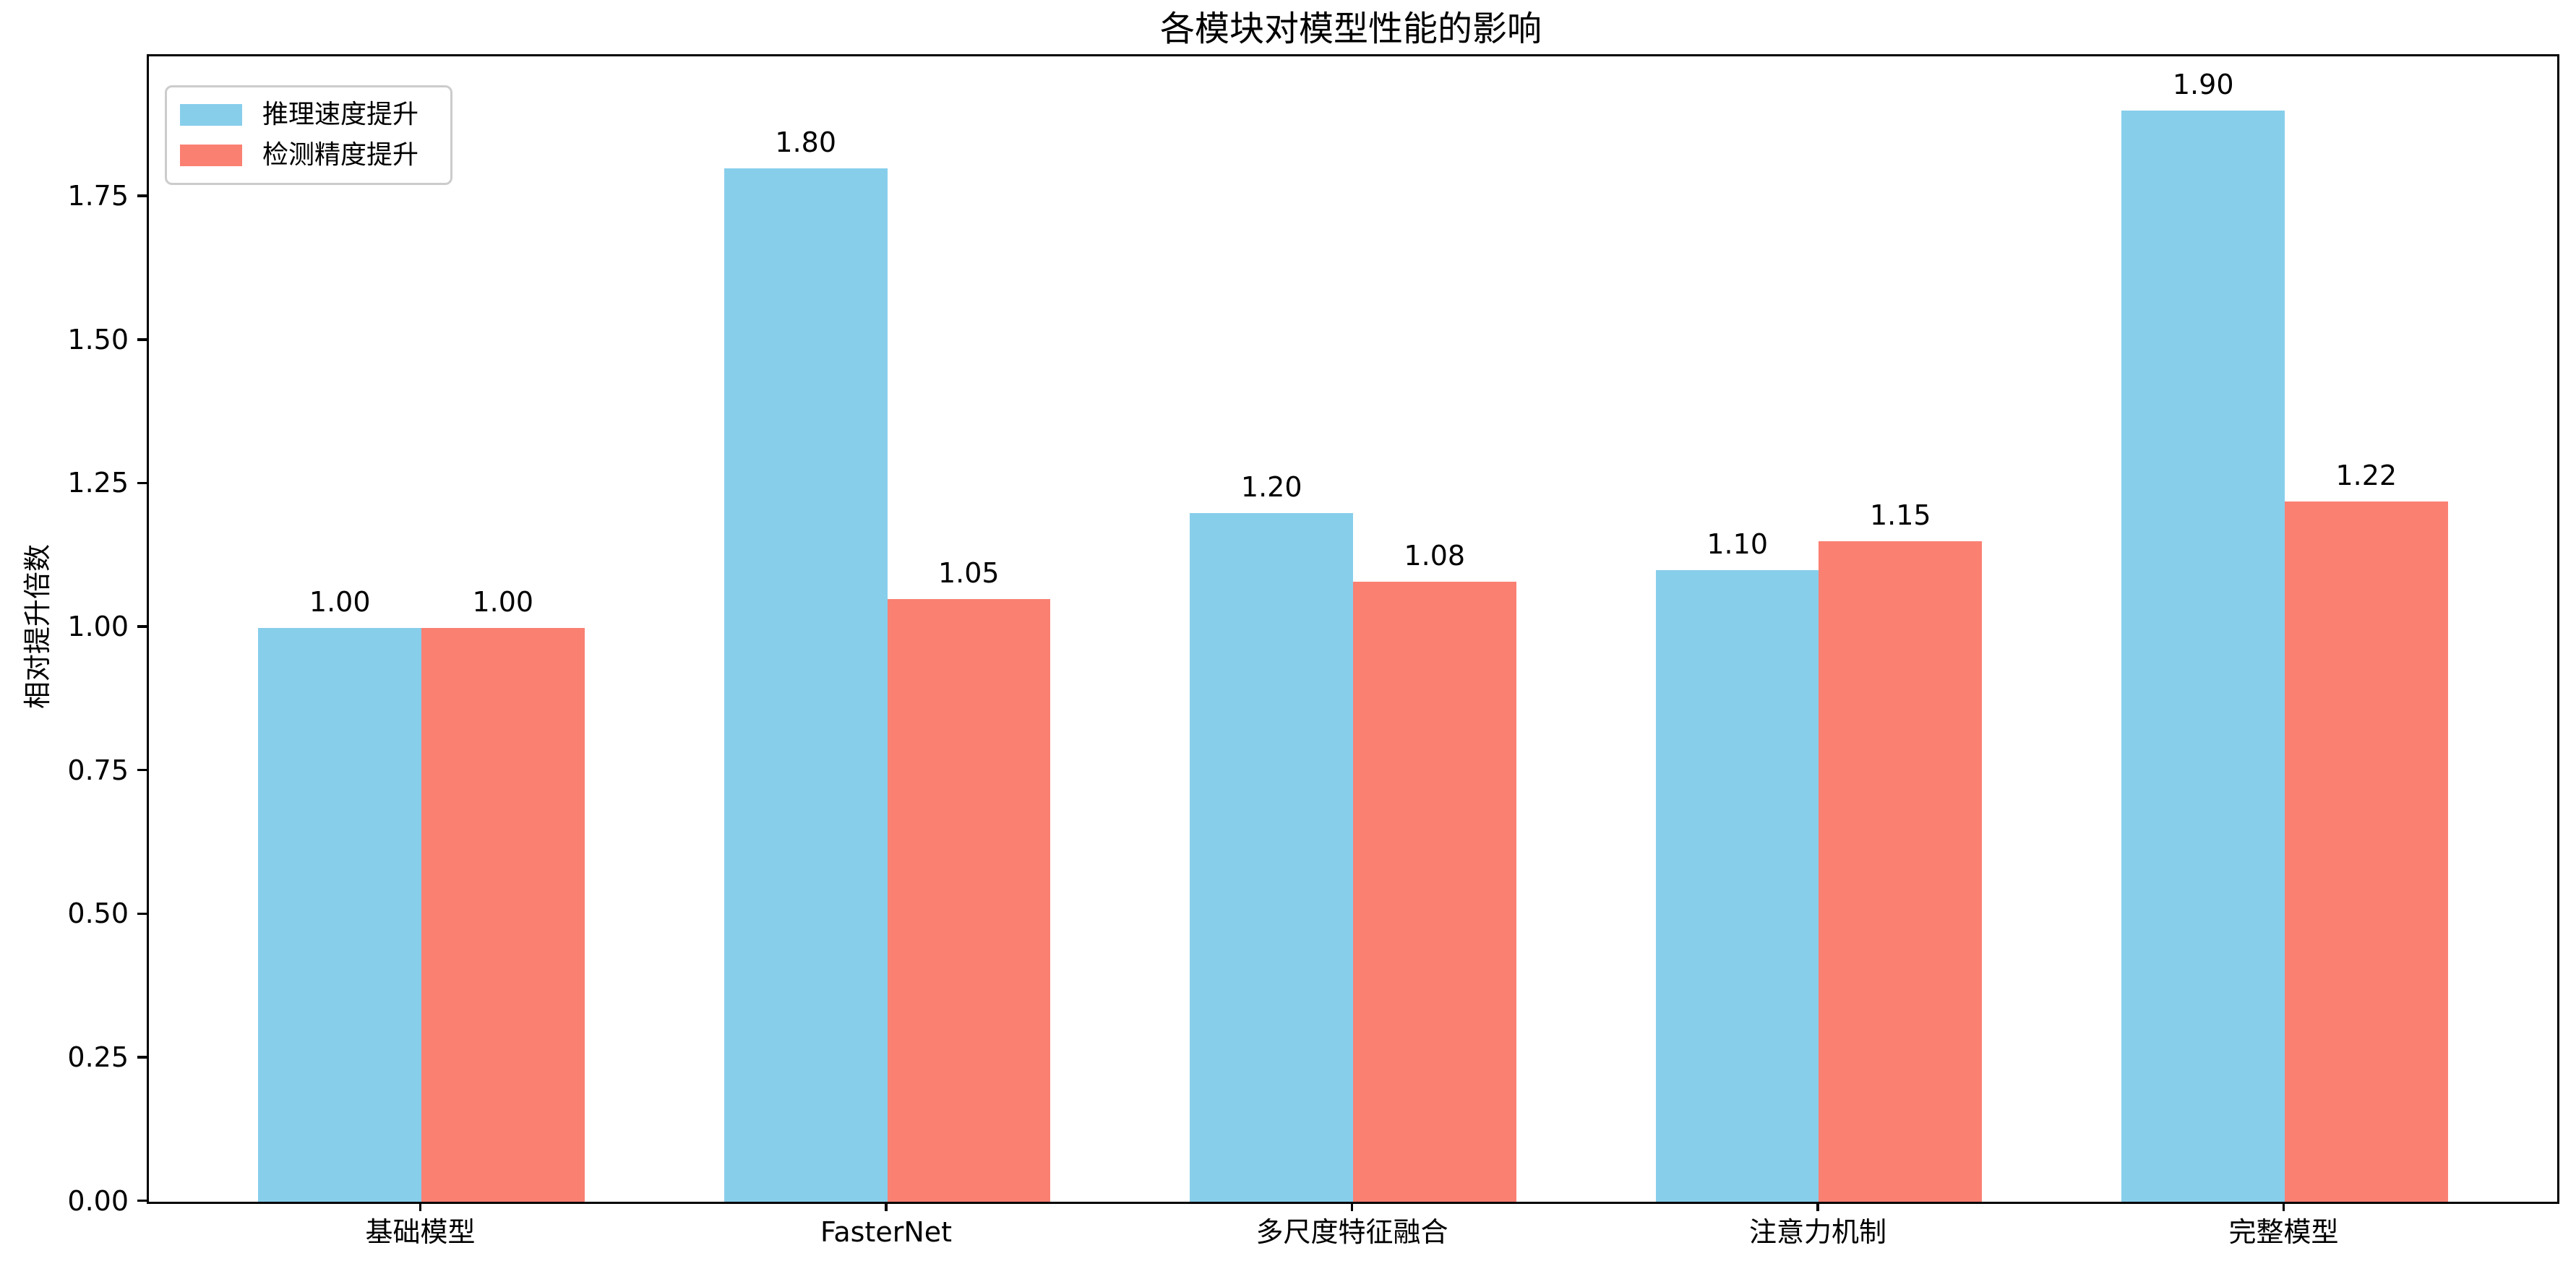 This screenshot has width=2576, height=1274. Describe the element at coordinates (2366, 851) in the screenshot. I see `bar-检测精度提升-完整模型` at that location.